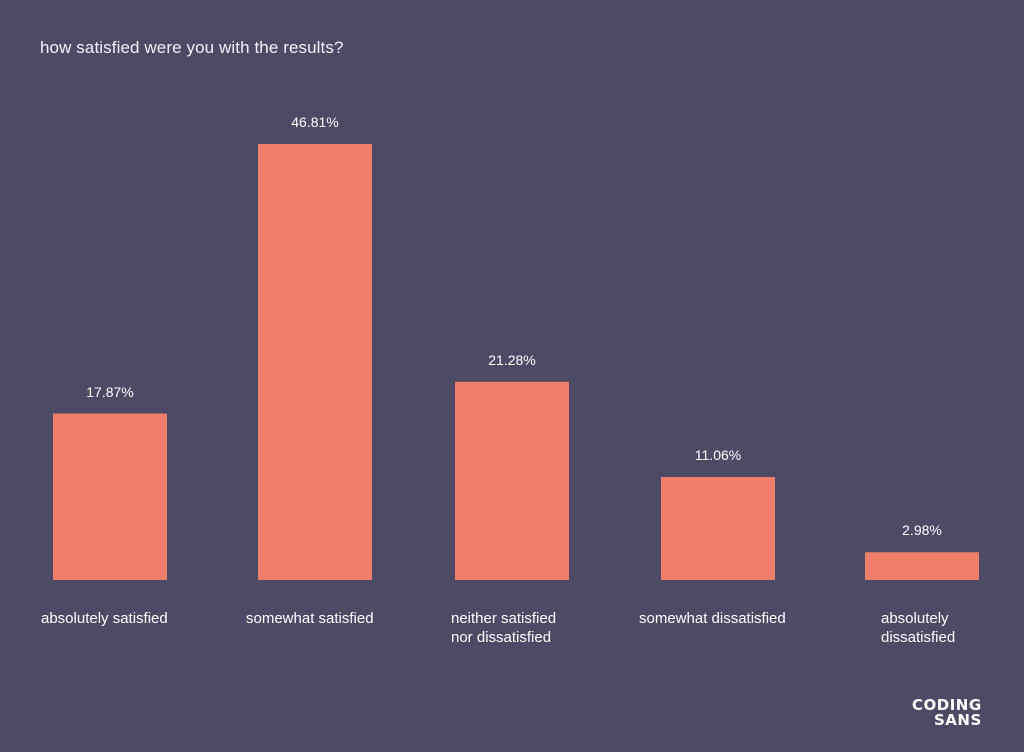  Describe the element at coordinates (104, 618) in the screenshot. I see `category-label-1: absolutely satisfied` at that location.